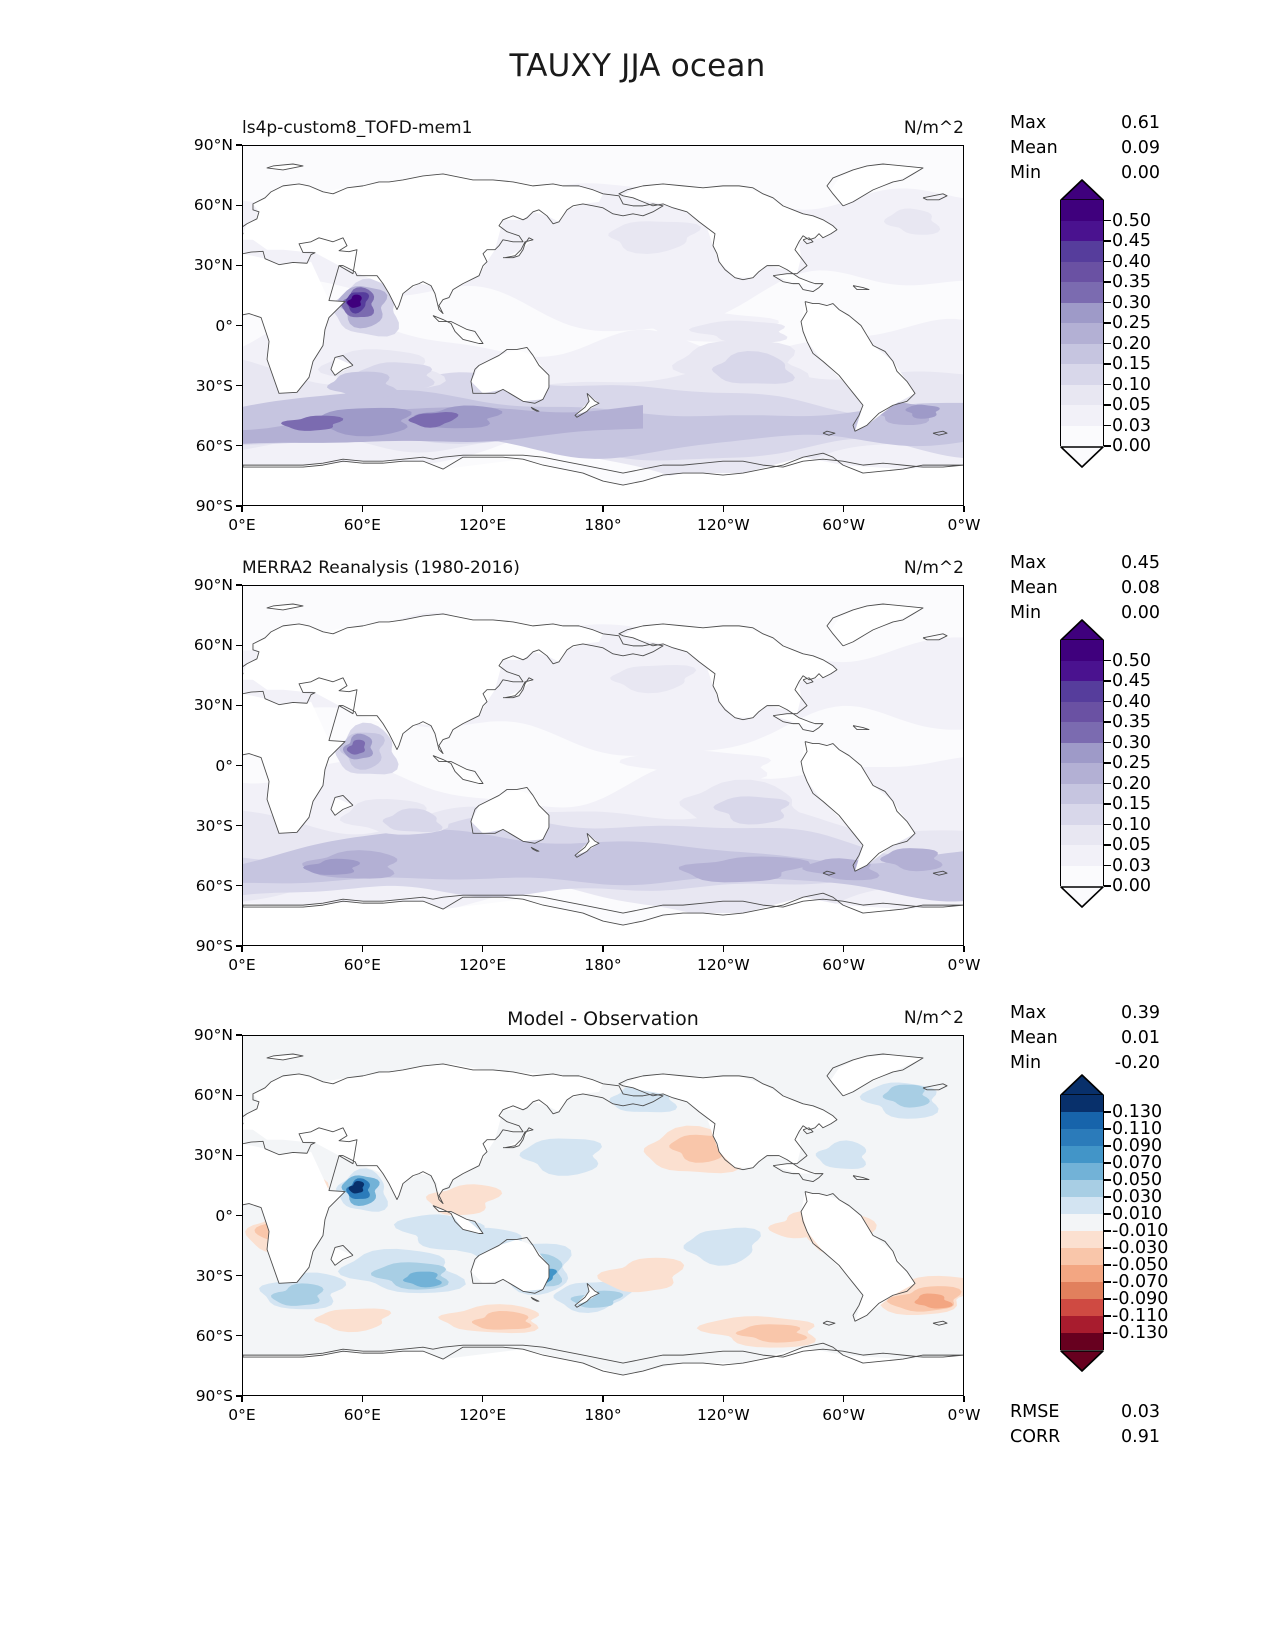  I want to click on y-tick-label: 0°, so click(224, 765).